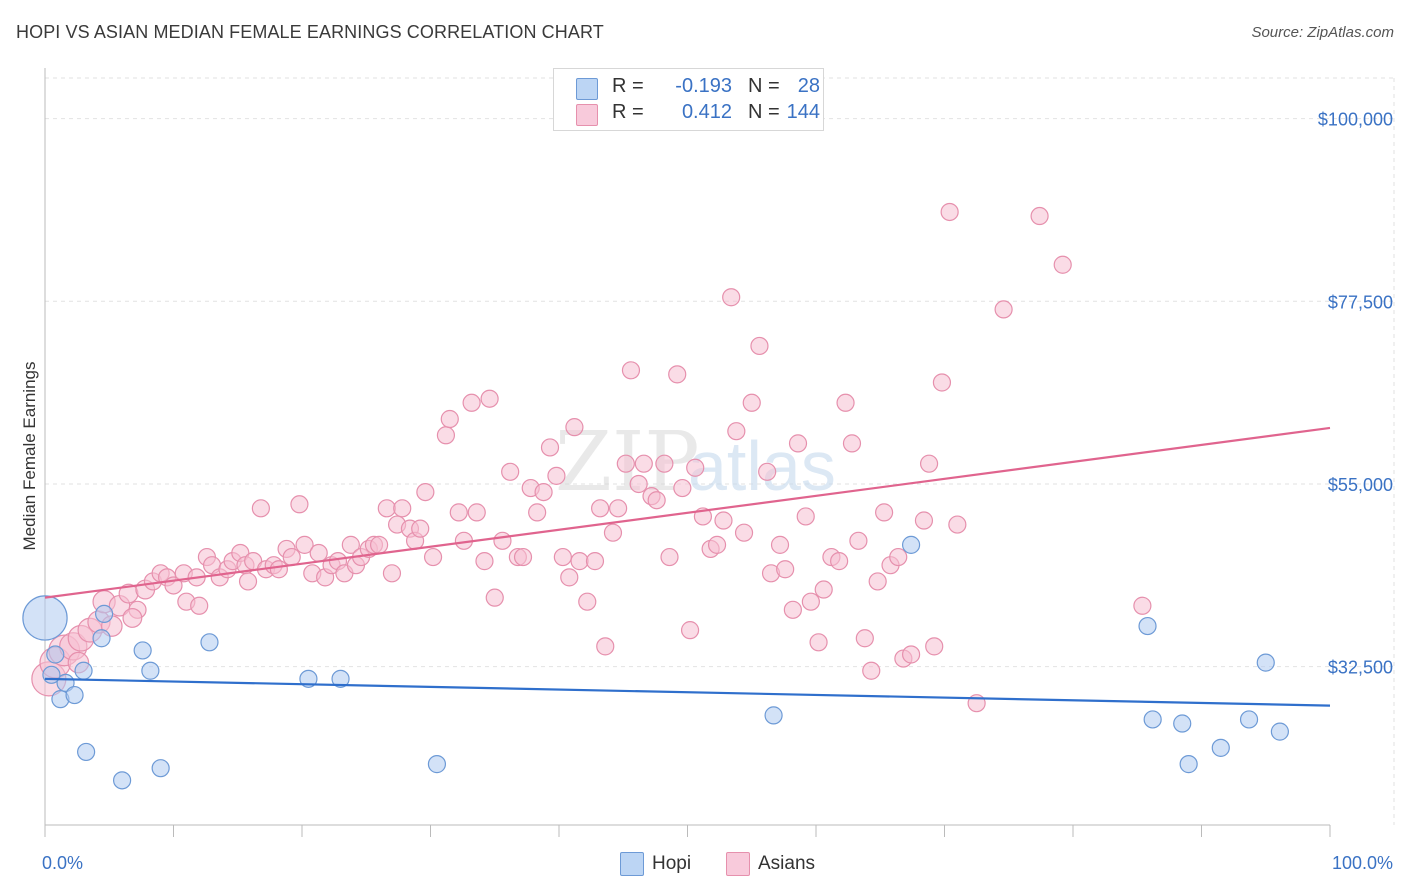 Image resolution: width=1406 pixels, height=892 pixels. I want to click on asians-r-value: 0.412, so click(706, 112).